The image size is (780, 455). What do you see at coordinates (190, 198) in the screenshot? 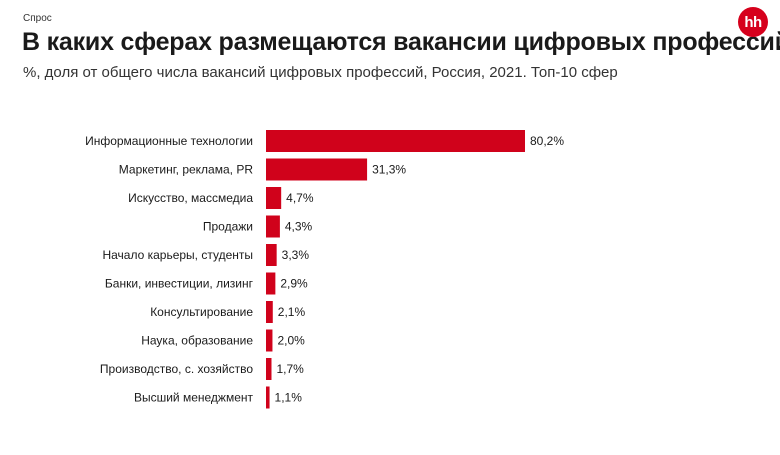
I see `category-label: Искусство, массмедиа` at bounding box center [190, 198].